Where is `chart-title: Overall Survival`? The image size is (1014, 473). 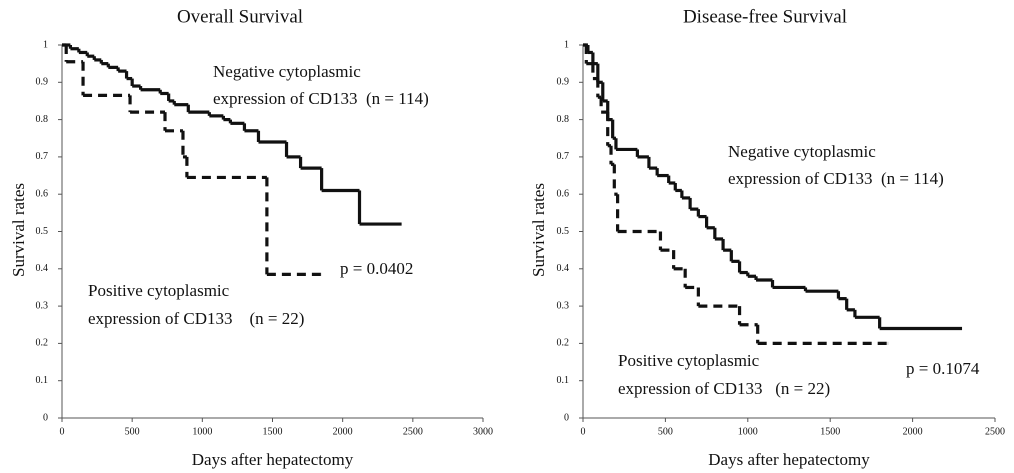
chart-title: Overall Survival is located at coordinates (240, 16).